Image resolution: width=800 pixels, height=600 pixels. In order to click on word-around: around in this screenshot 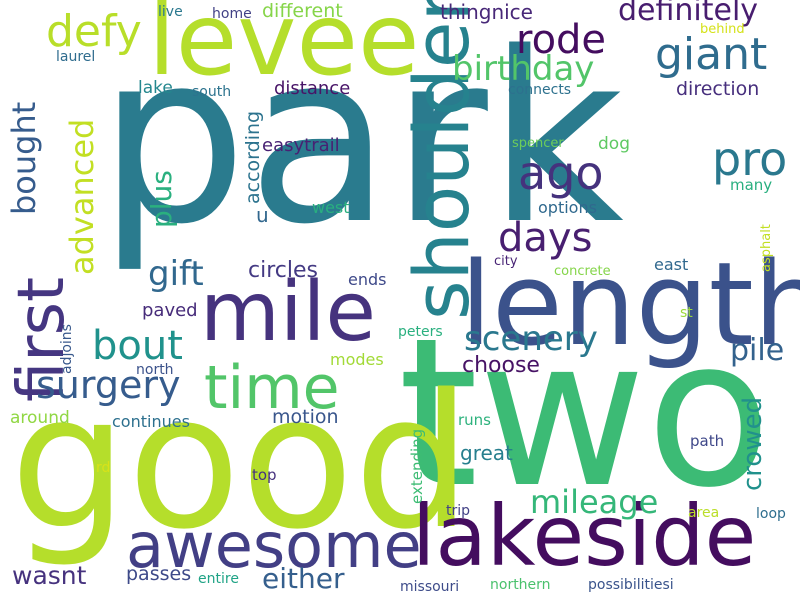, I will do `click(40, 418)`.